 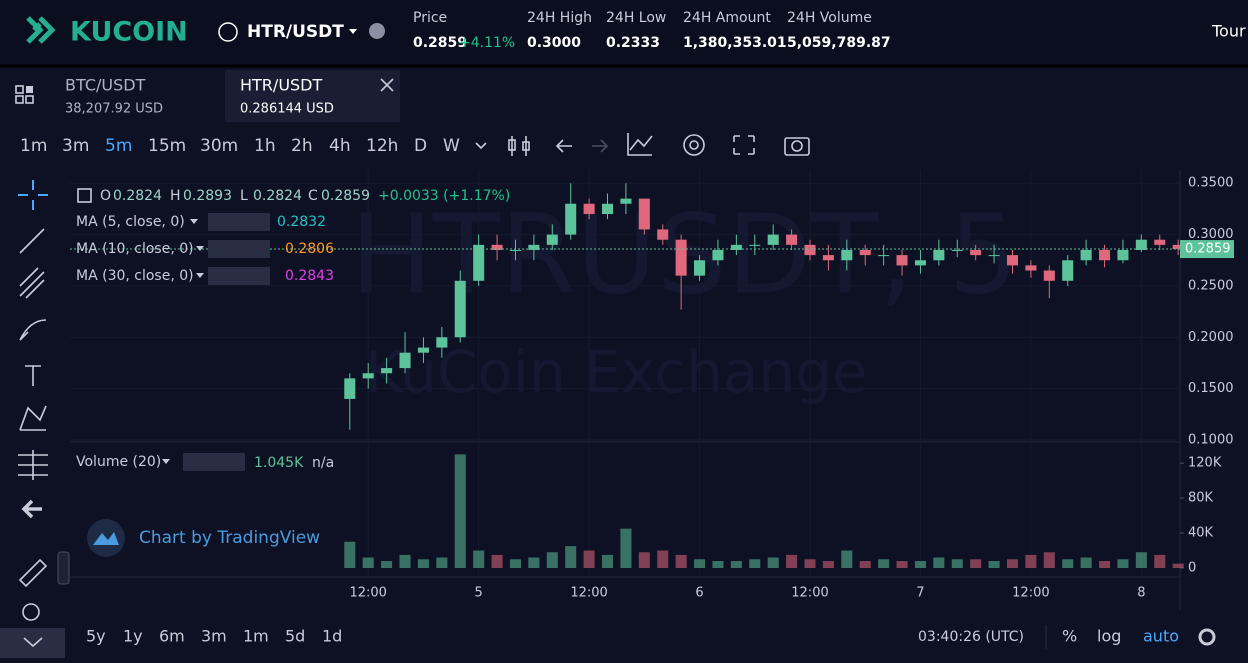 I want to click on logo-icon, so click(x=41, y=30).